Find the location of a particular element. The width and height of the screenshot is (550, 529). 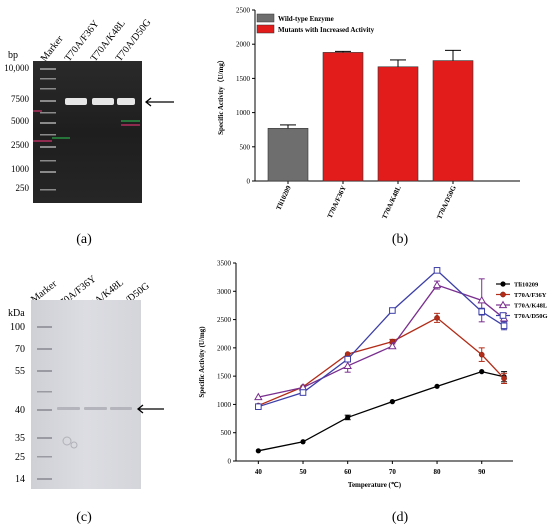

gel-bubbles is located at coordinates (70, 442).